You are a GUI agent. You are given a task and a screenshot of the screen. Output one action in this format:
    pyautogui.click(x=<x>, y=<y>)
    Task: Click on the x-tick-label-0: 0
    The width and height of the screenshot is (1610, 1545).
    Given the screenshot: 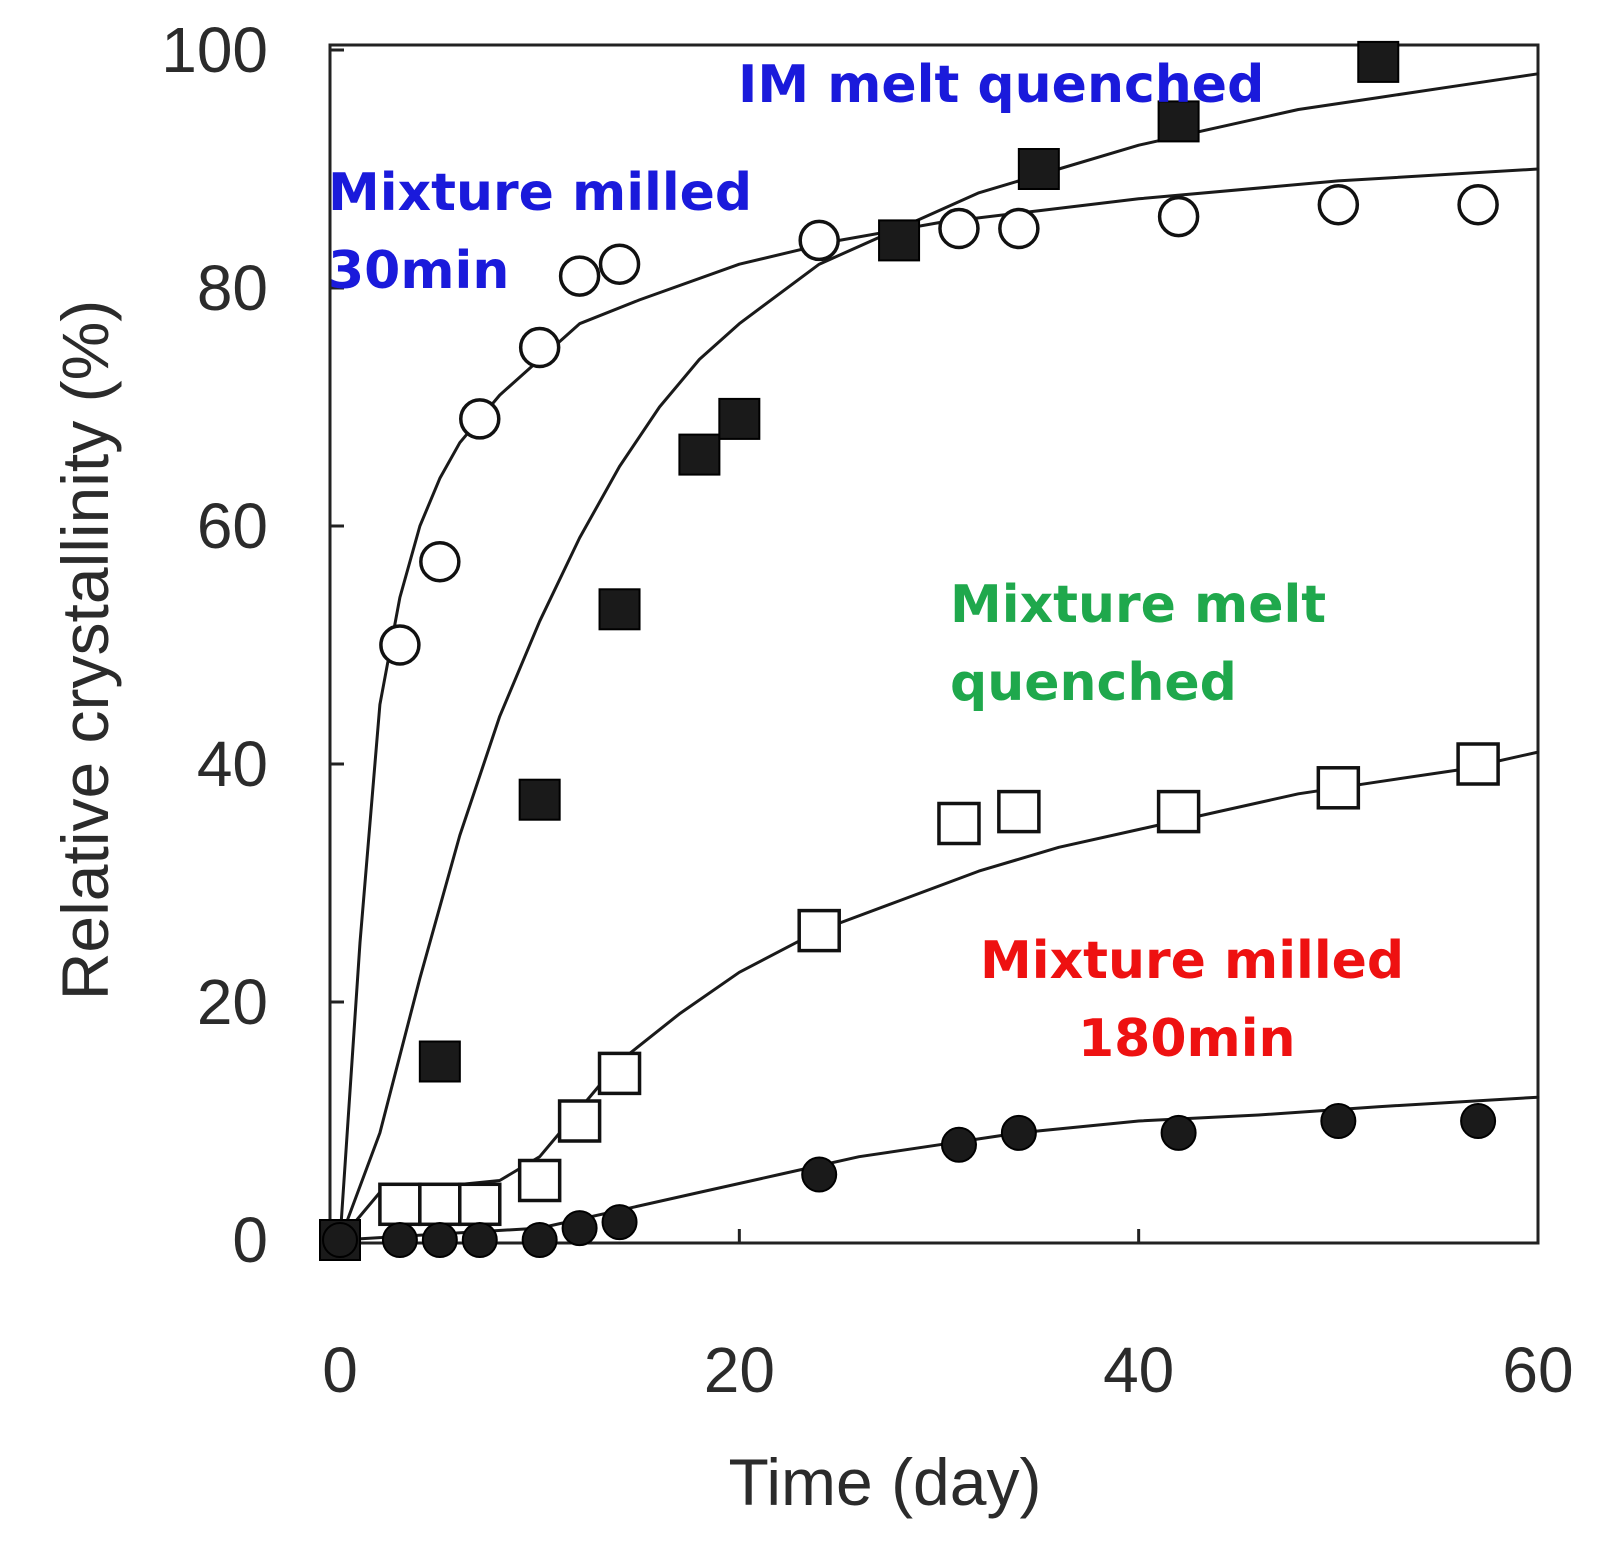 What is the action you would take?
    pyautogui.click(x=340, y=1370)
    